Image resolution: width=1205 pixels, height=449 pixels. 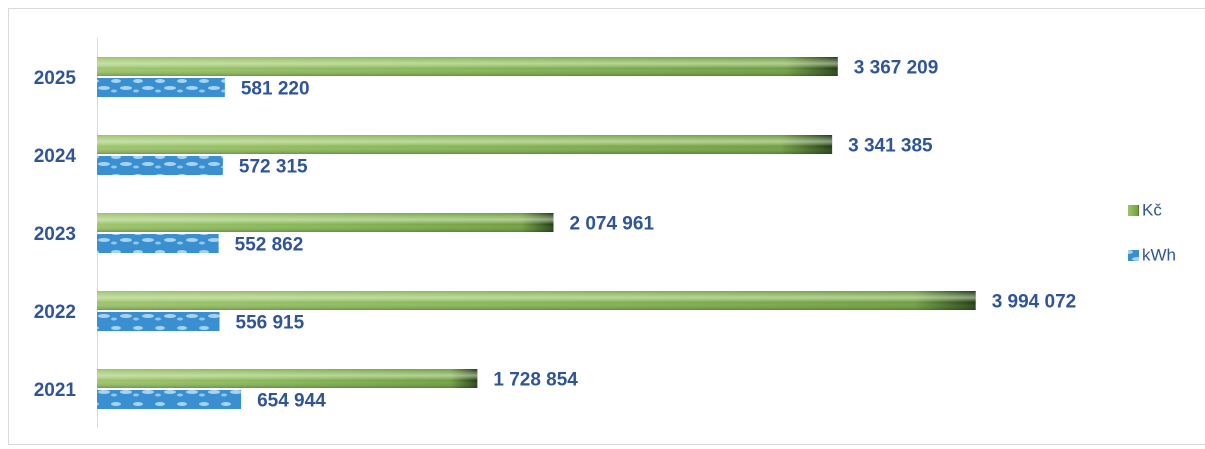 What do you see at coordinates (611, 224) in the screenshot?
I see `data-label: 2 074 961` at bounding box center [611, 224].